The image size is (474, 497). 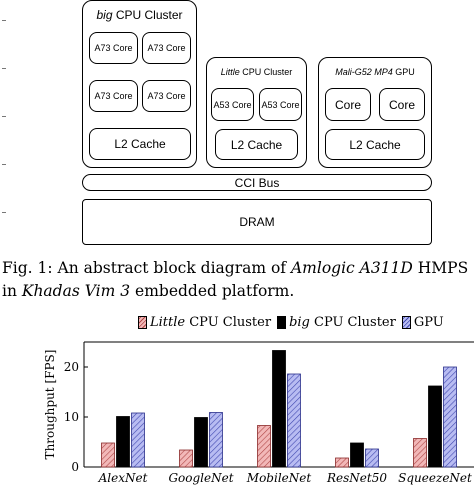 What do you see at coordinates (148, 291) in the screenshot?
I see `caption-line-2: in Khadas Vim 3 embedded platform.` at bounding box center [148, 291].